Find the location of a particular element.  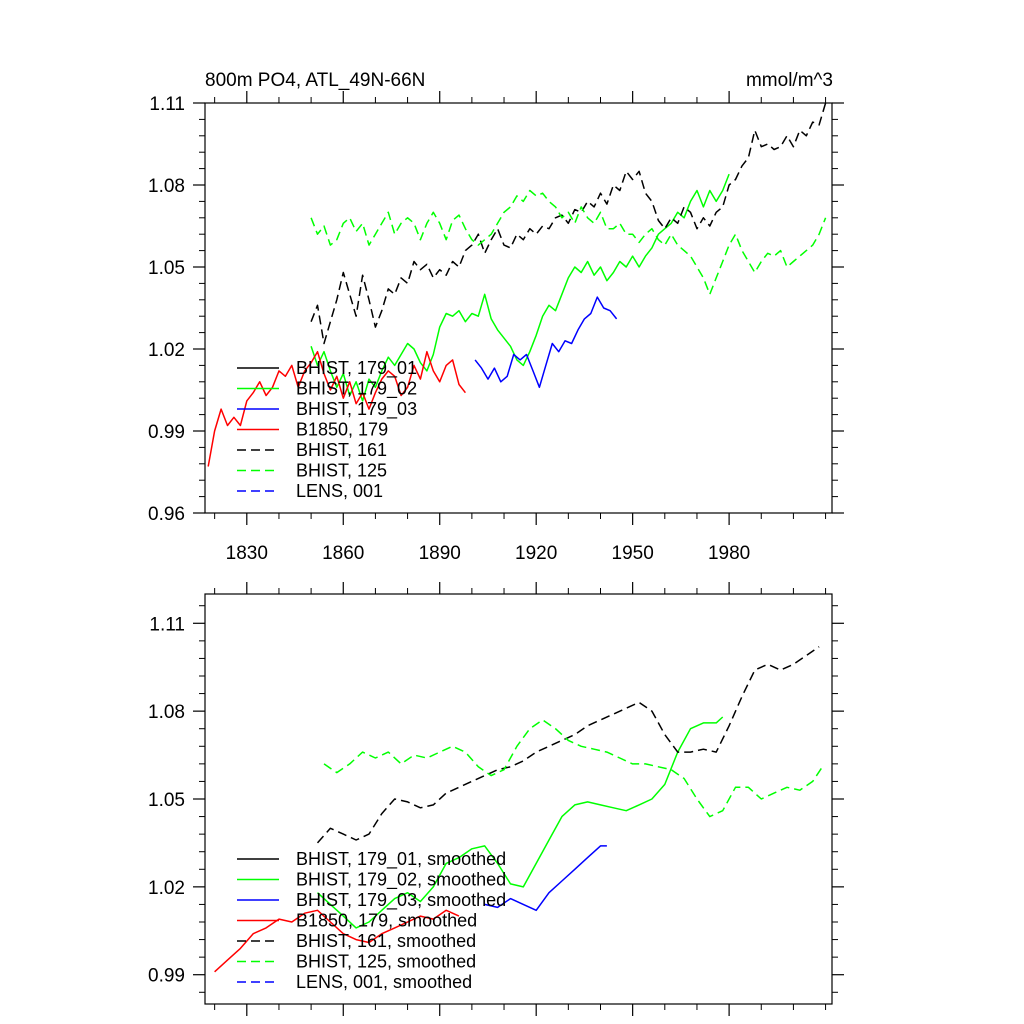

x-tick-label: 1830 is located at coordinates (247, 553).